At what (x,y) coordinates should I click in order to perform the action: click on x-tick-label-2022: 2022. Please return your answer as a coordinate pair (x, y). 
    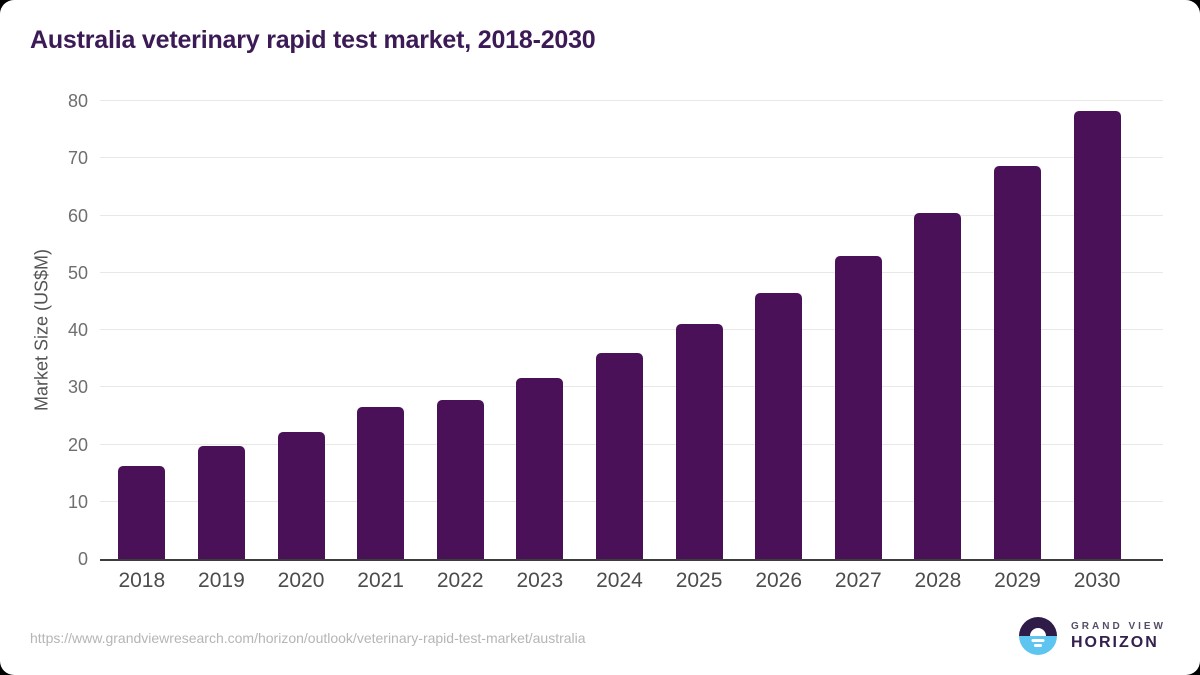
    Looking at the image, I should click on (460, 580).